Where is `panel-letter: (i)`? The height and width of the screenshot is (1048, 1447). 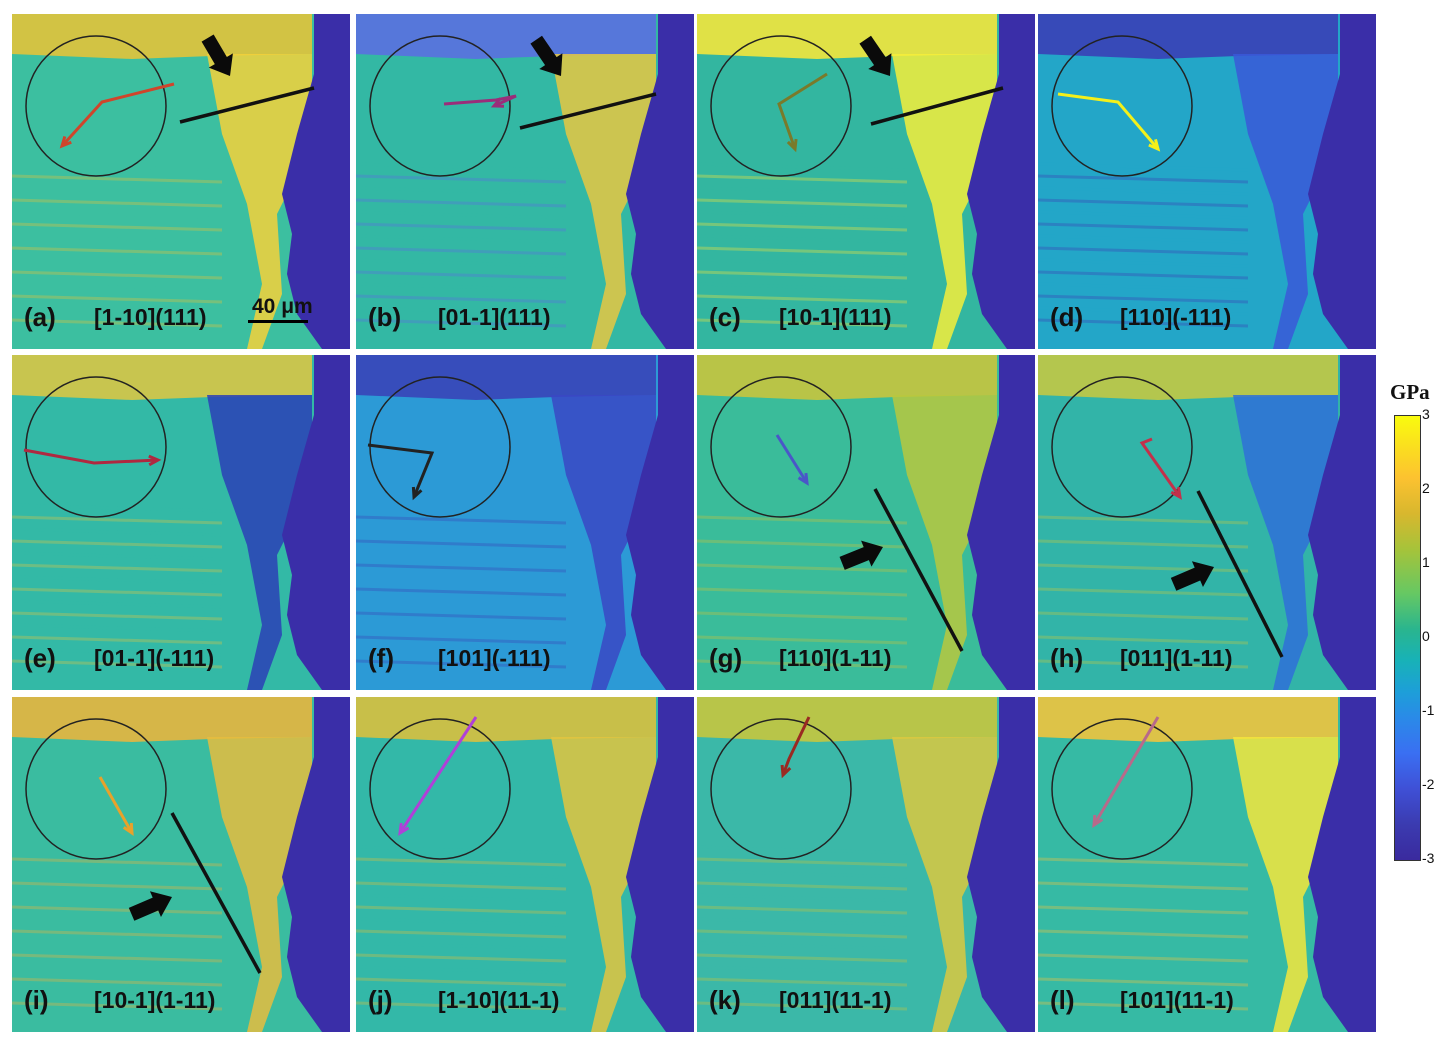 panel-letter: (i) is located at coordinates (36, 1000).